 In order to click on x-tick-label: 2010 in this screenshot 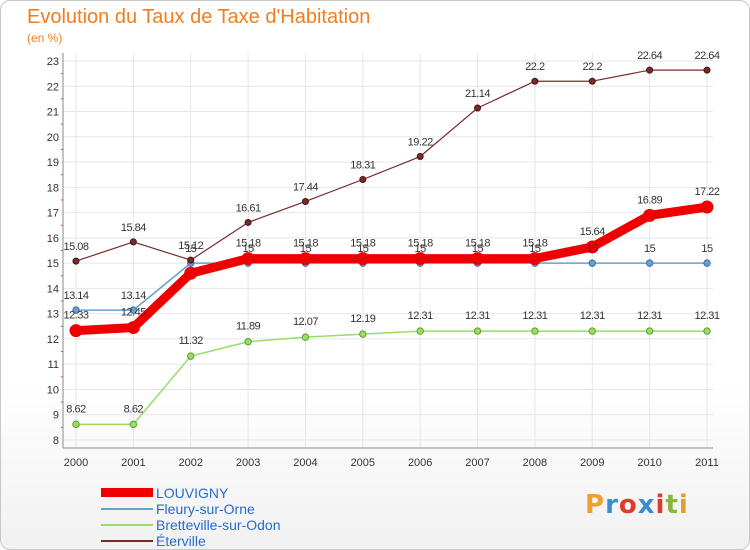, I will do `click(649, 463)`.